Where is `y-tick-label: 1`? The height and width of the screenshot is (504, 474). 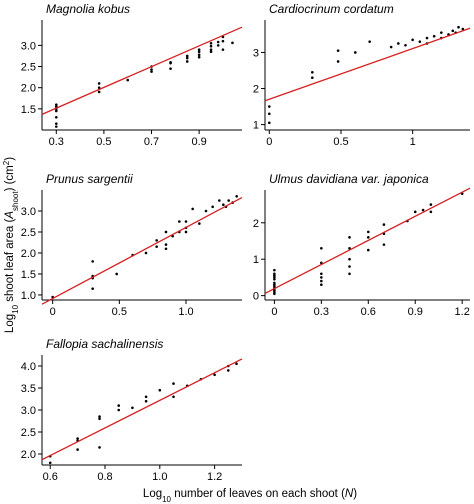 y-tick-label: 1 is located at coordinates (256, 126).